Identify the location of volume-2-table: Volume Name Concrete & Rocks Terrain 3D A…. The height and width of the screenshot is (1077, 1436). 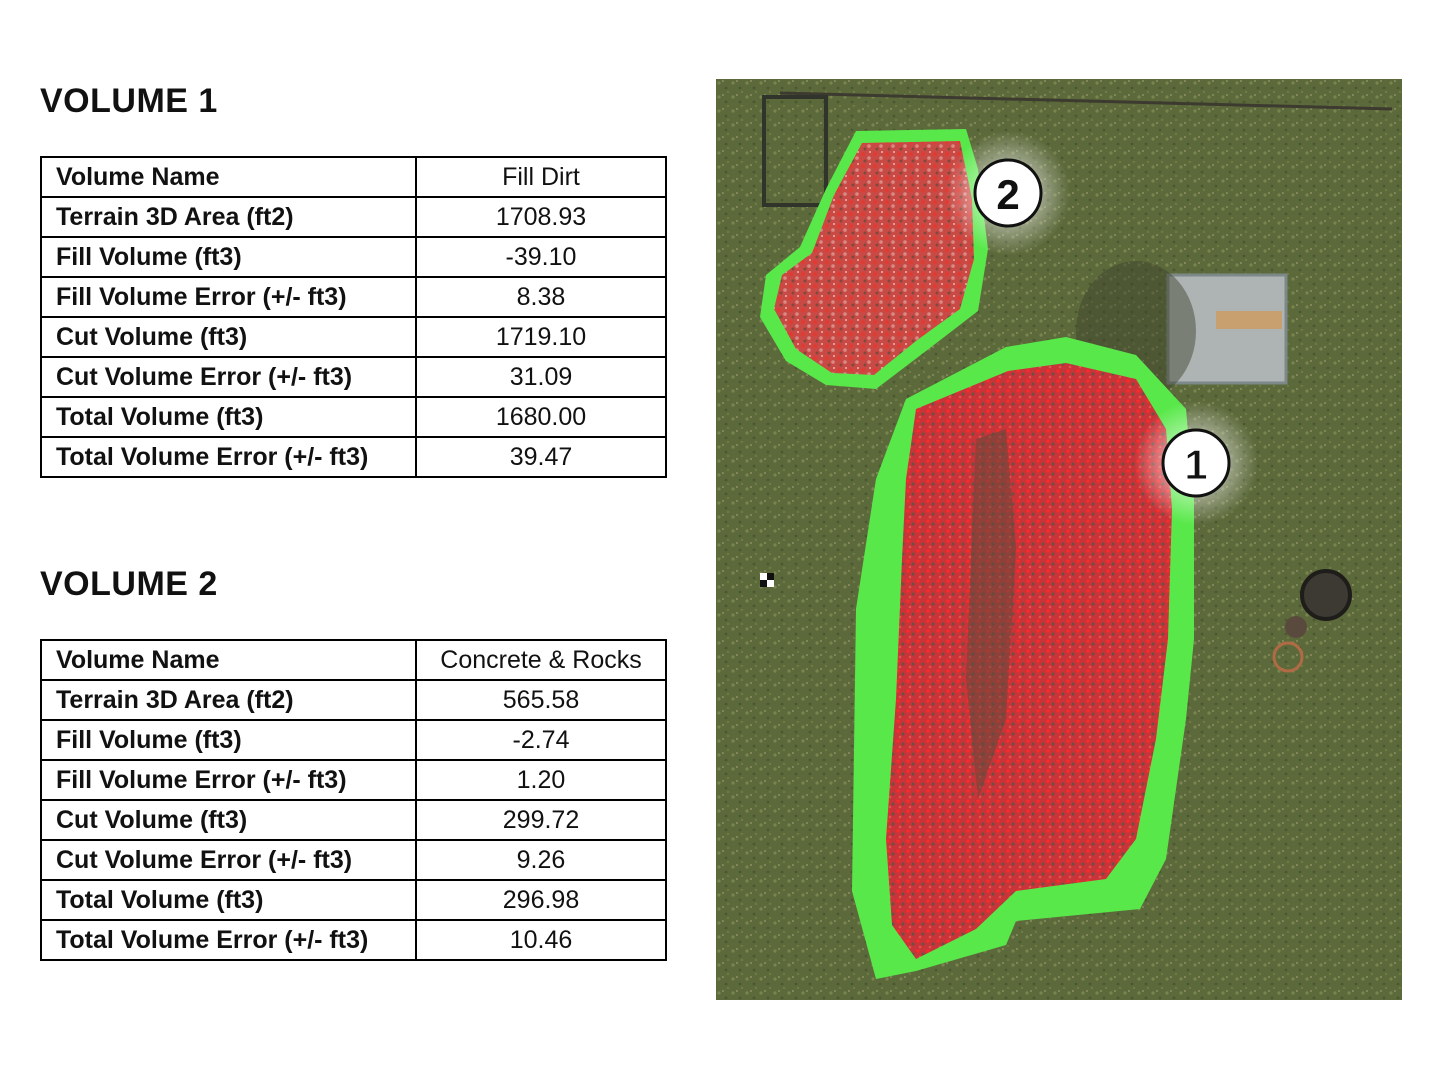
(353, 800).